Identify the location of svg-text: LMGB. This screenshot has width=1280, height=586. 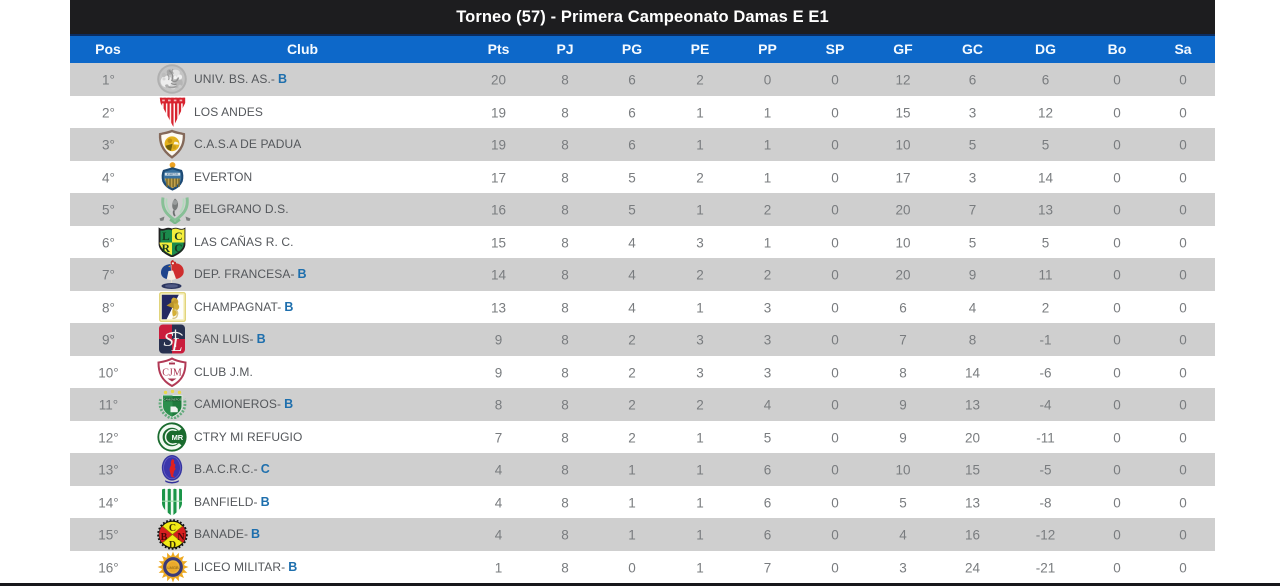
(173, 567).